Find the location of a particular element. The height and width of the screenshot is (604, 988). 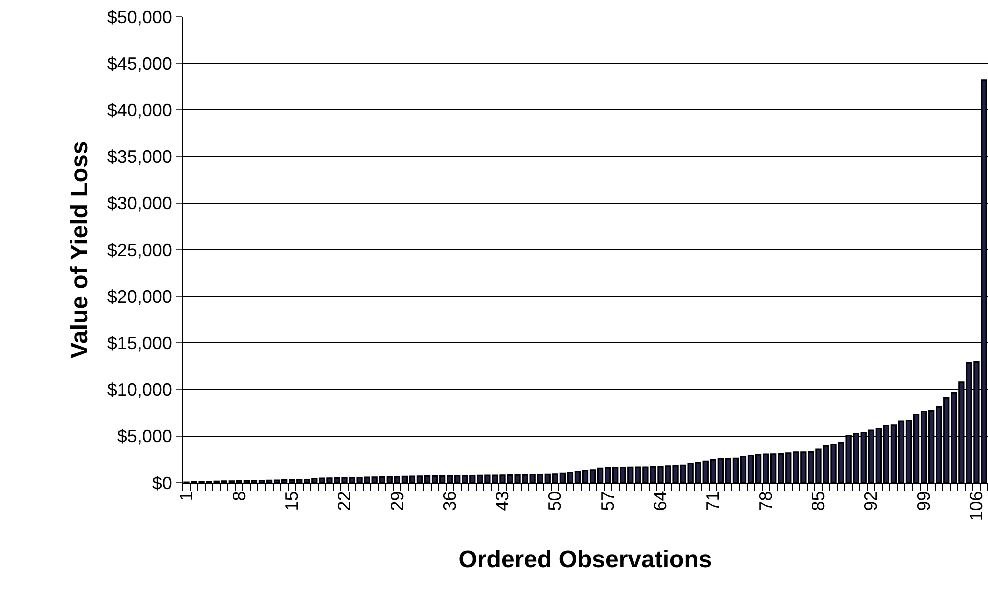

x-axis-title: Ordered Observations is located at coordinates (585, 560).